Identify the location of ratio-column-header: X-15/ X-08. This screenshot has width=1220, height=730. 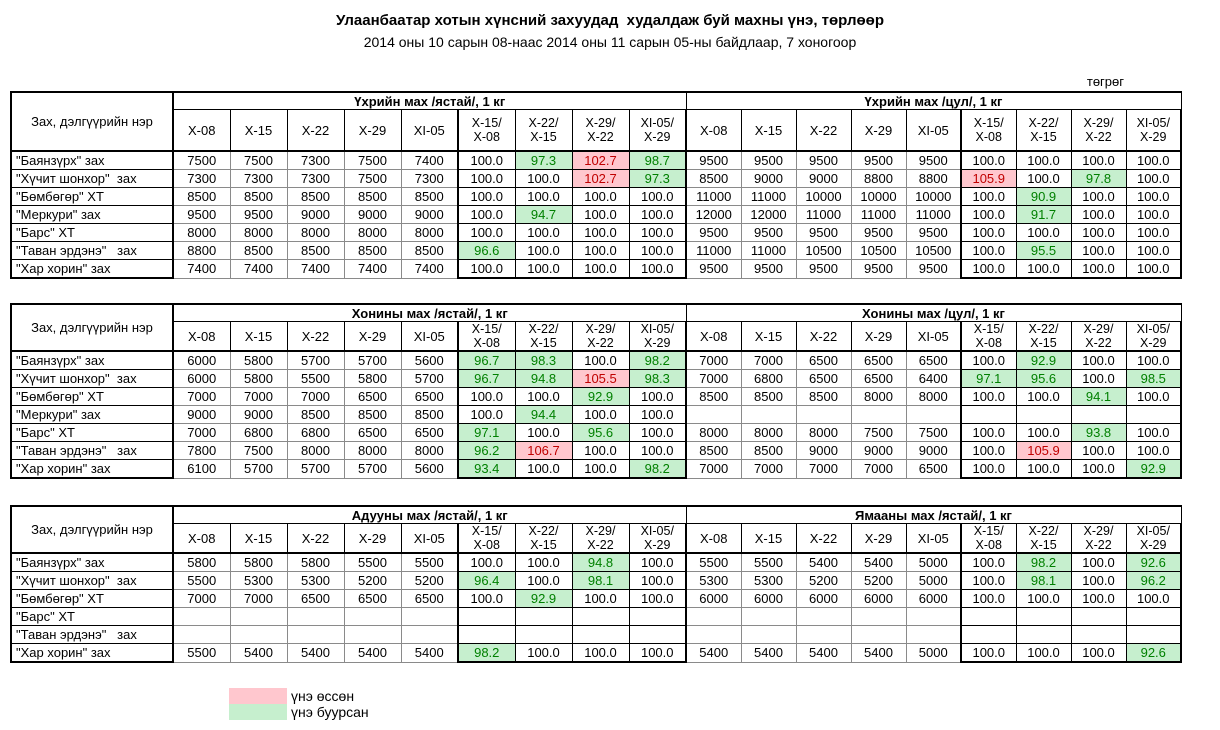
(486, 538).